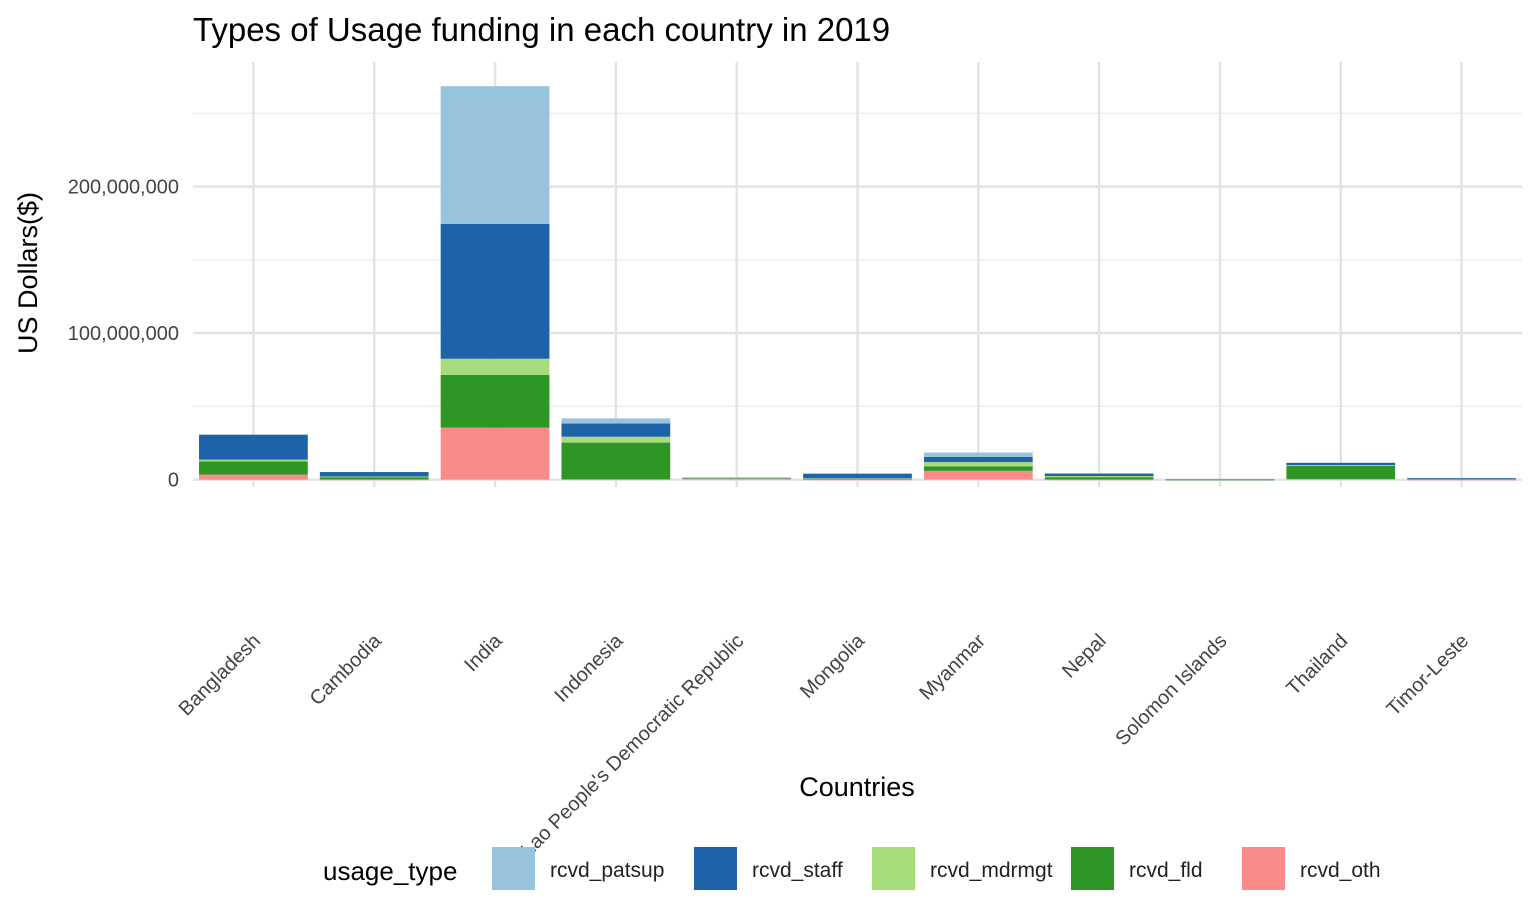 This screenshot has height=921, width=1536. What do you see at coordinates (1166, 870) in the screenshot?
I see `legend-label: rcvd_fld` at bounding box center [1166, 870].